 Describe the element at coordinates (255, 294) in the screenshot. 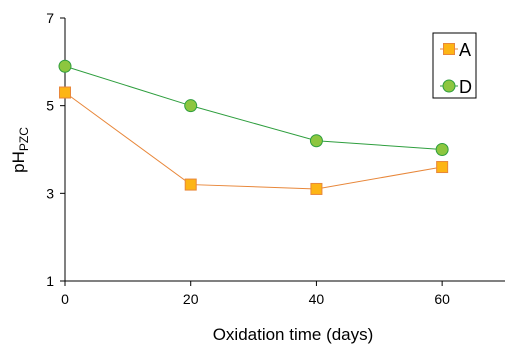

I see `x-axis-ticks: 0 20 40 60` at that location.